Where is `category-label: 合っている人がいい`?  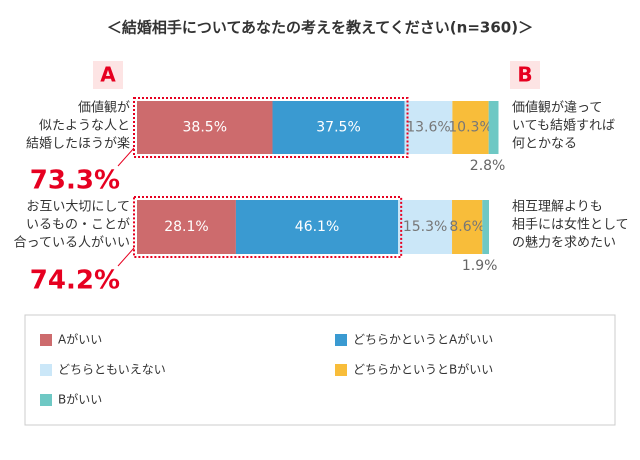
category-label: 合っている人がいい is located at coordinates (72, 243).